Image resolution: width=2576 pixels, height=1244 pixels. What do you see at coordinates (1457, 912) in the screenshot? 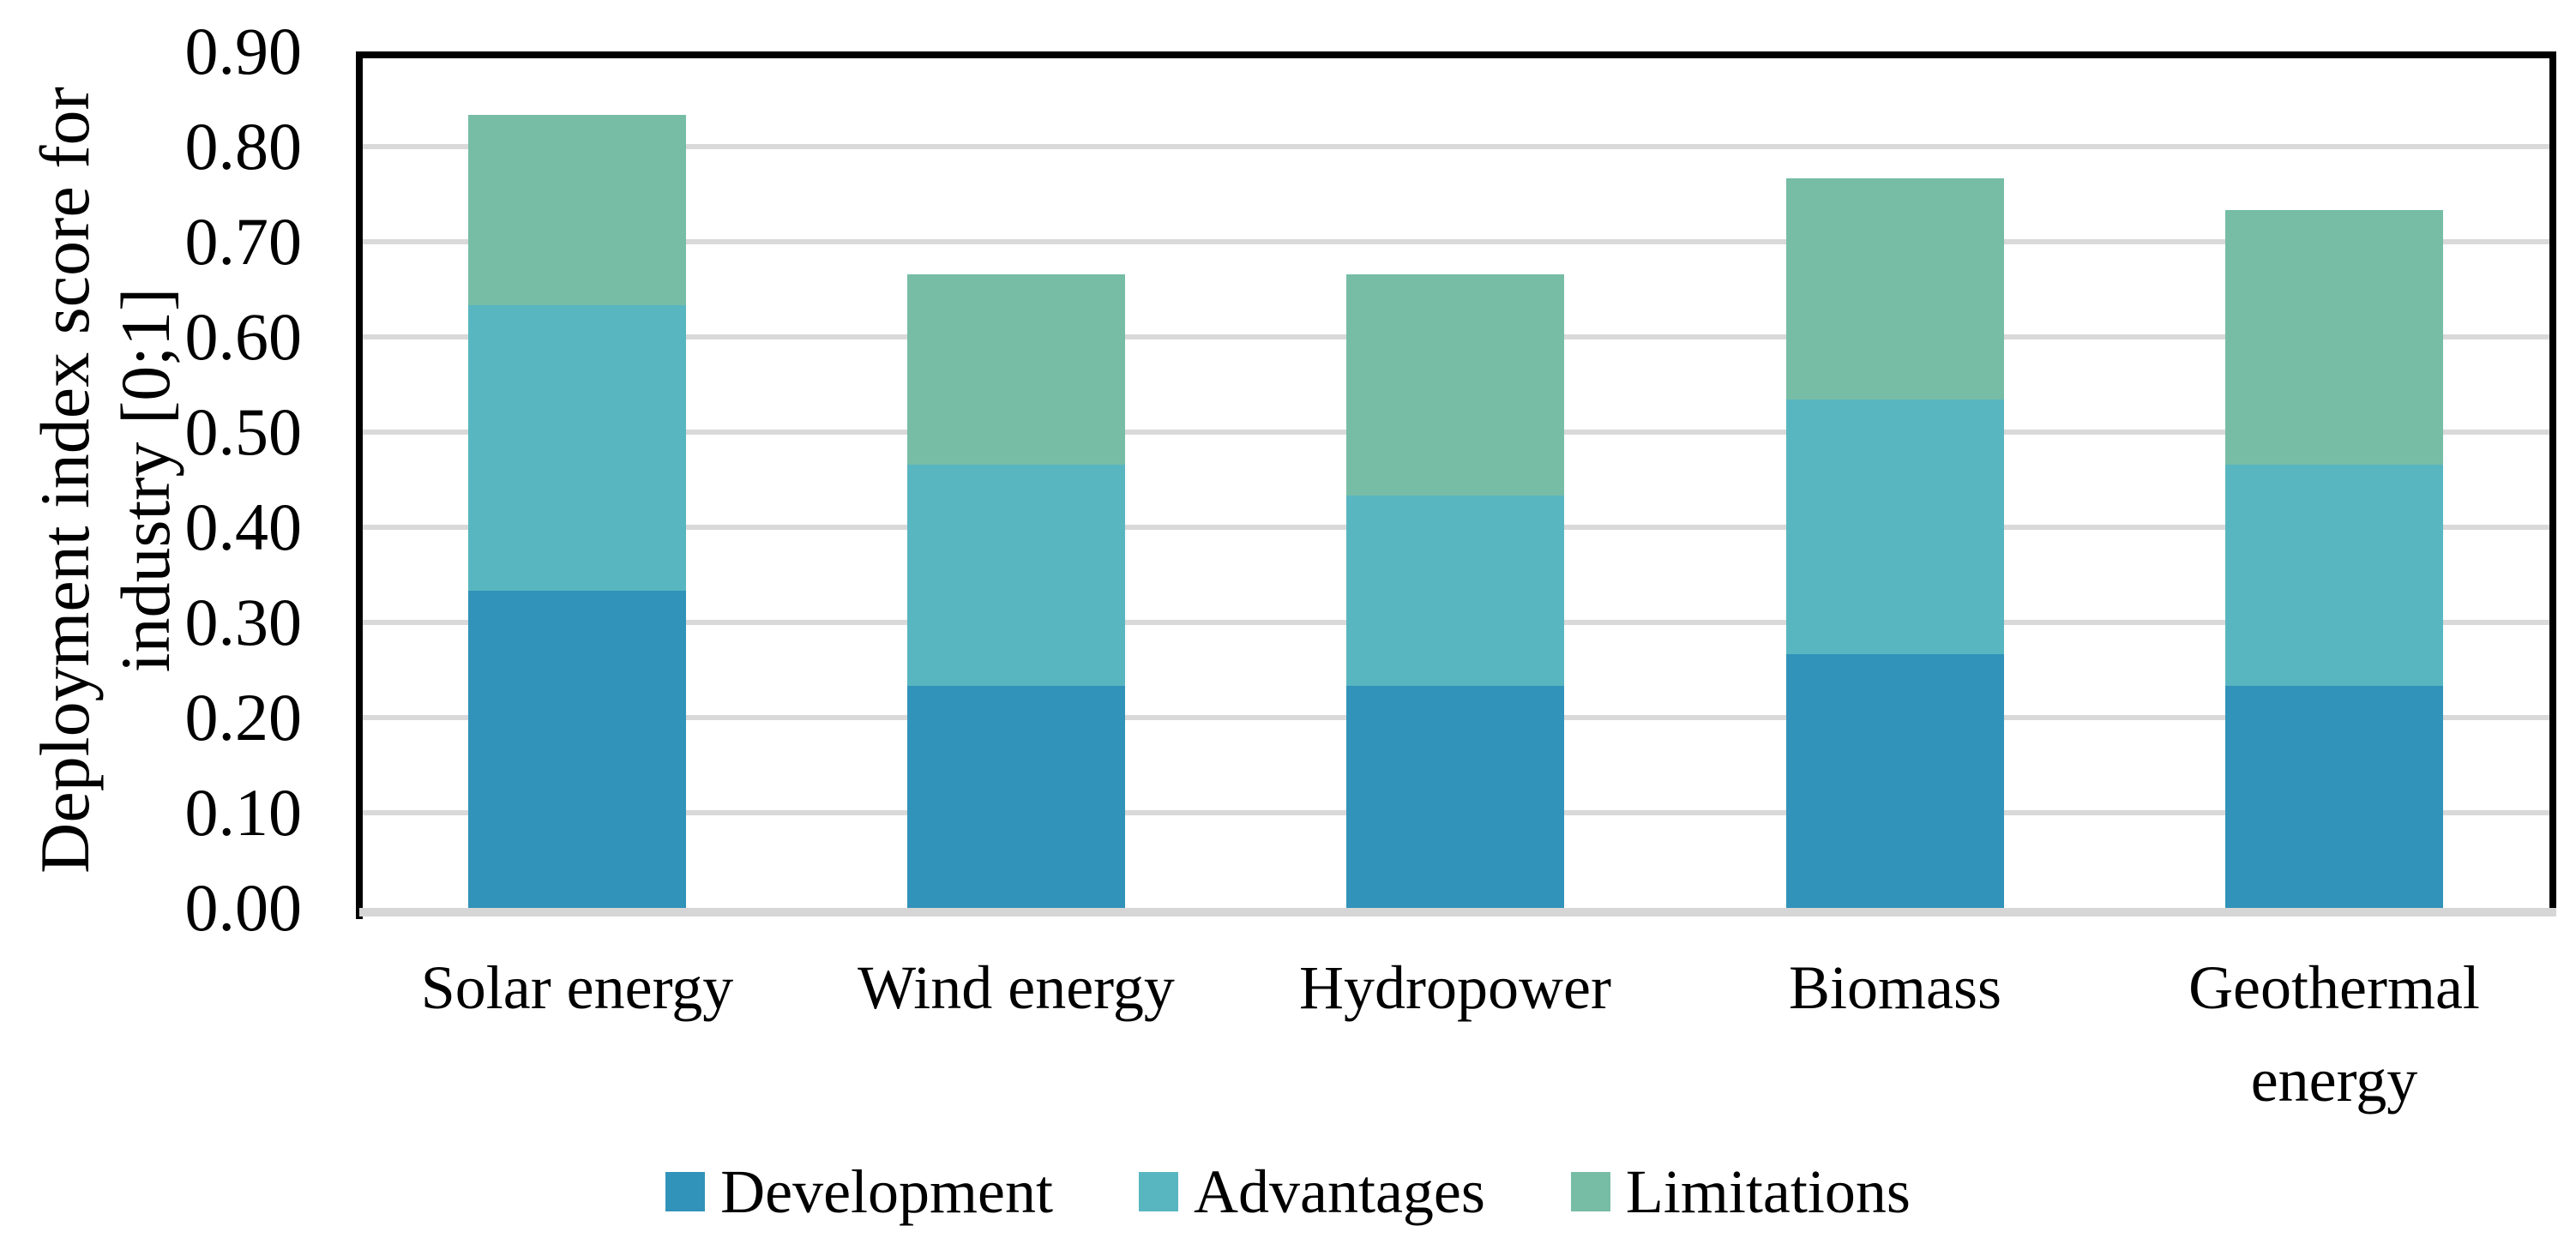
I see `x-axis-line` at bounding box center [1457, 912].